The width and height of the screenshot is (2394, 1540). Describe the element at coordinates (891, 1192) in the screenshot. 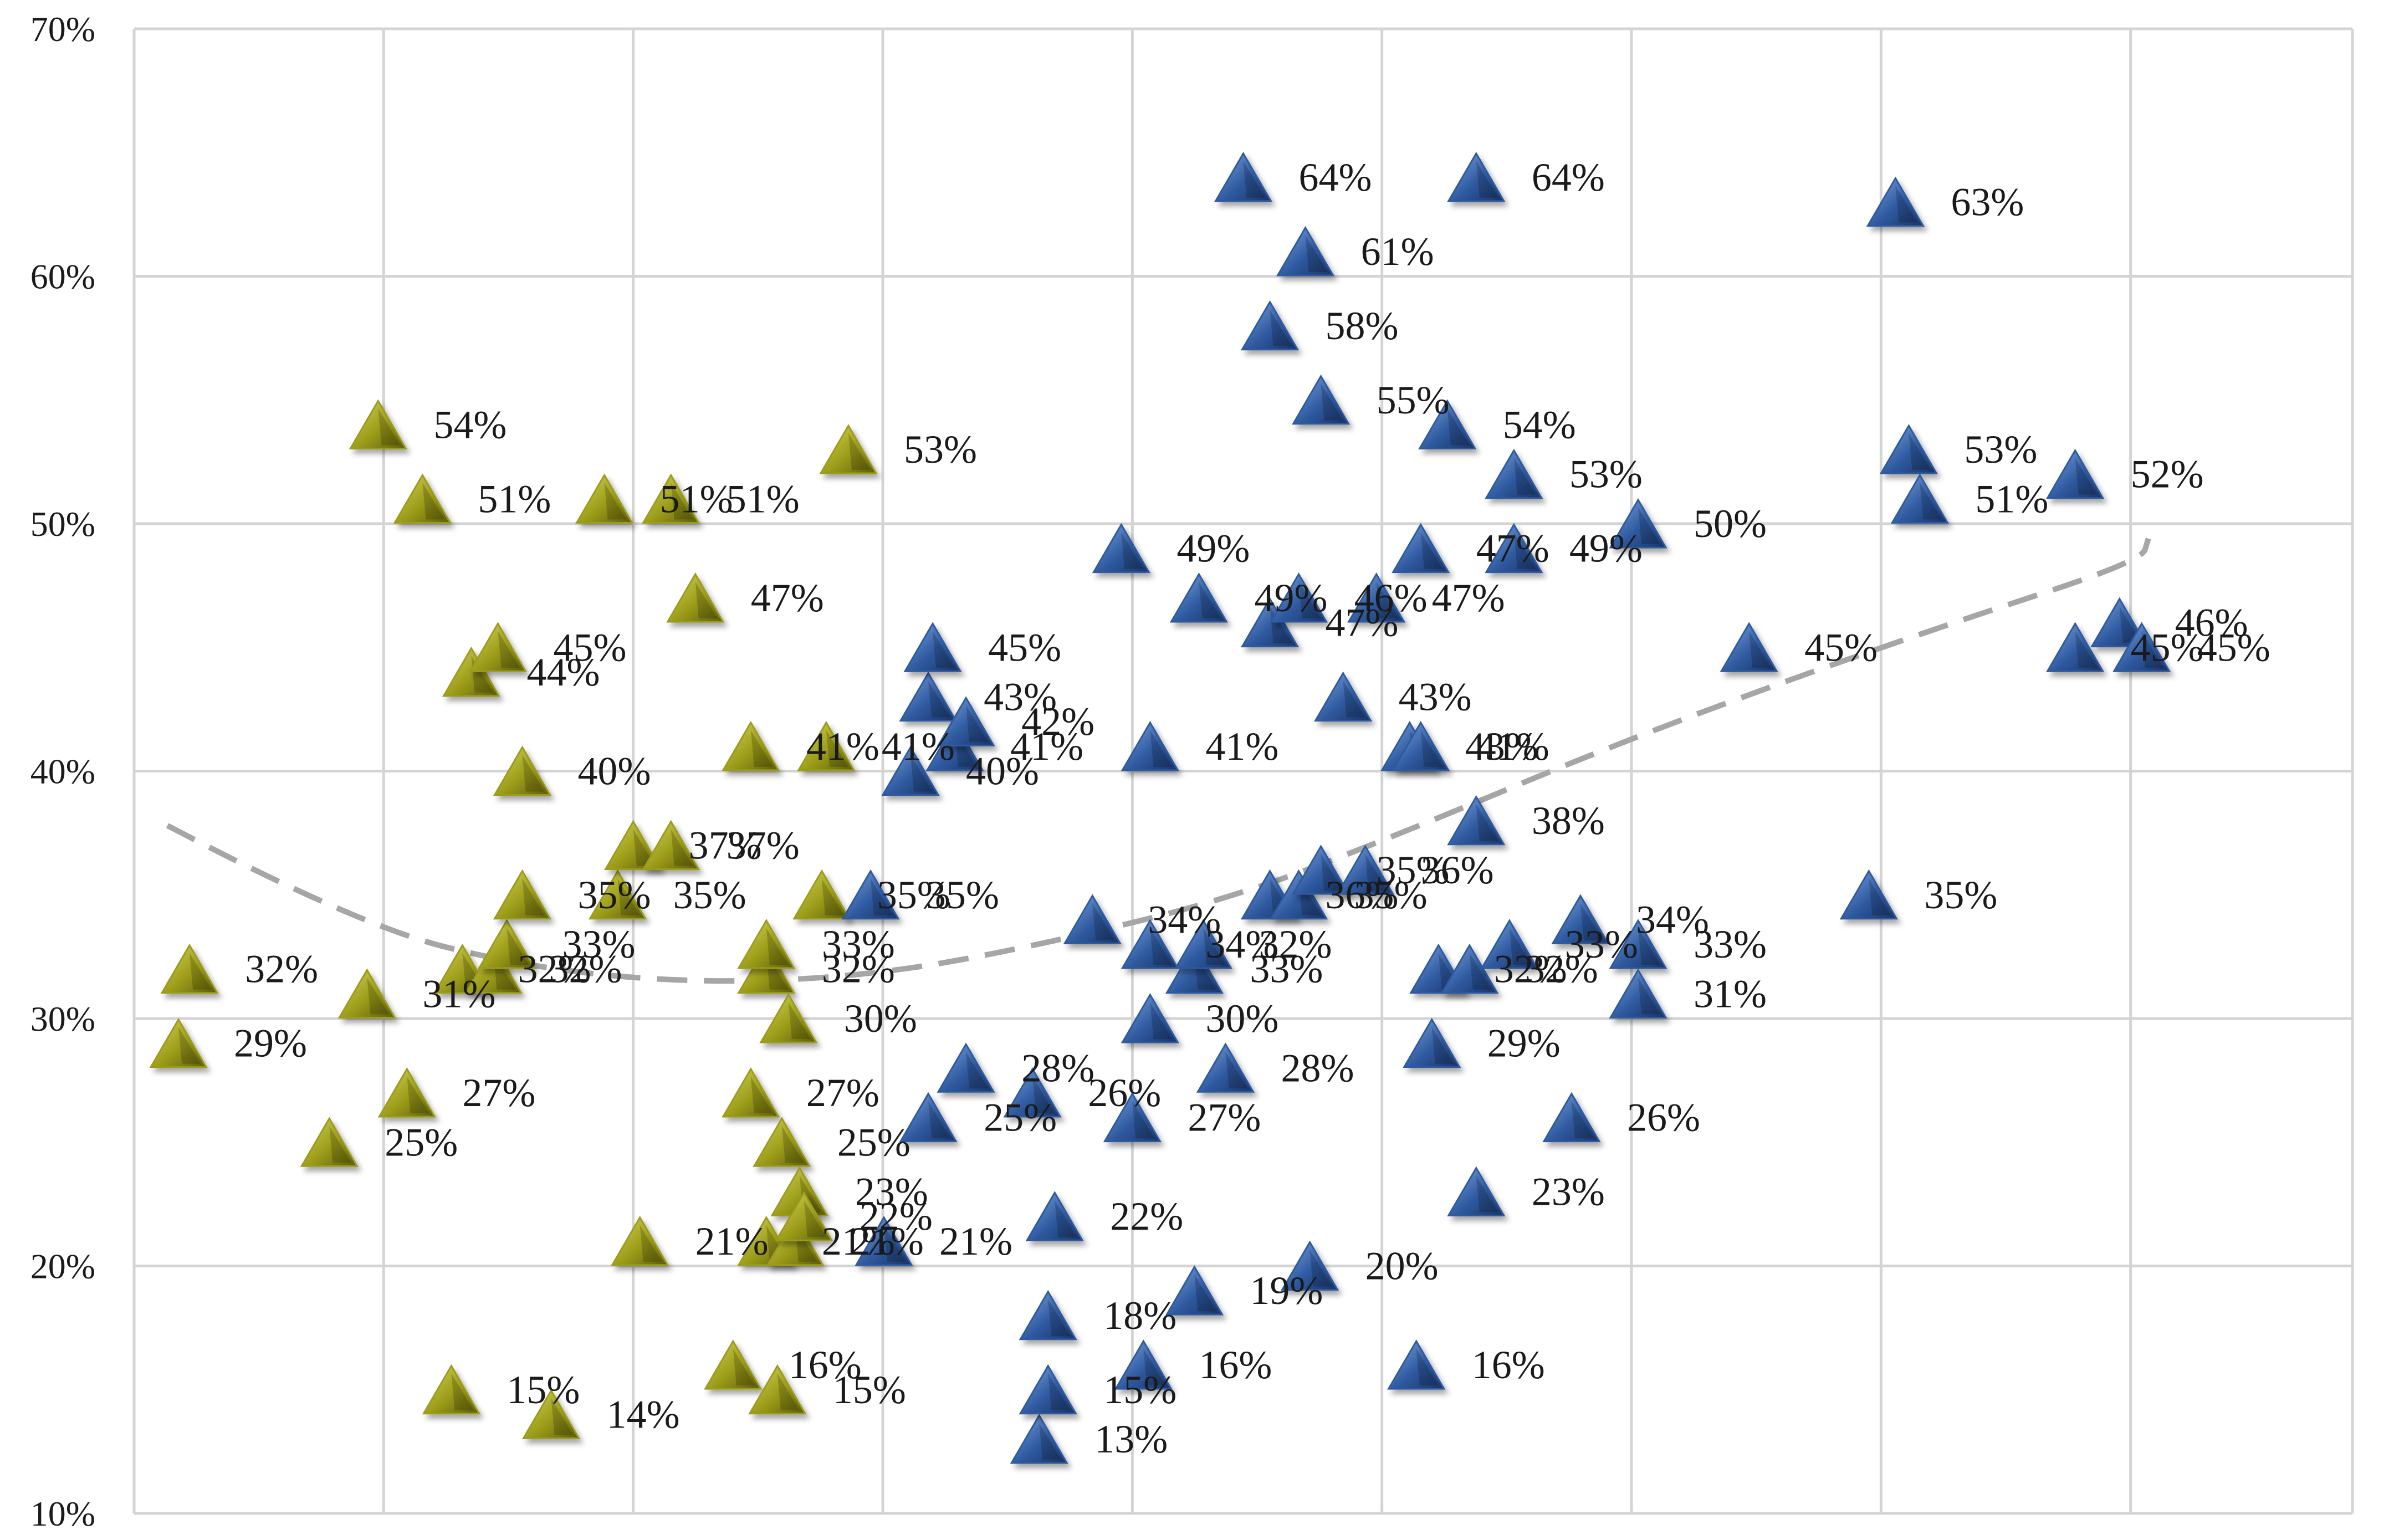

I see `olive-data-label: 23%` at that location.